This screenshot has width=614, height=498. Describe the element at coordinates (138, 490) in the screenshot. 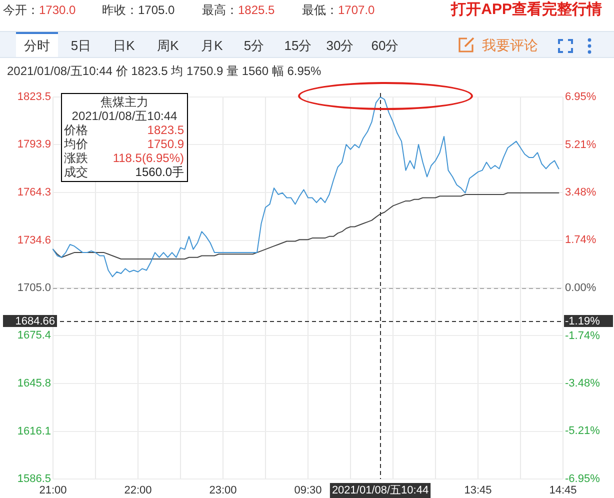

I see `x-tick-label: 22:00` at that location.